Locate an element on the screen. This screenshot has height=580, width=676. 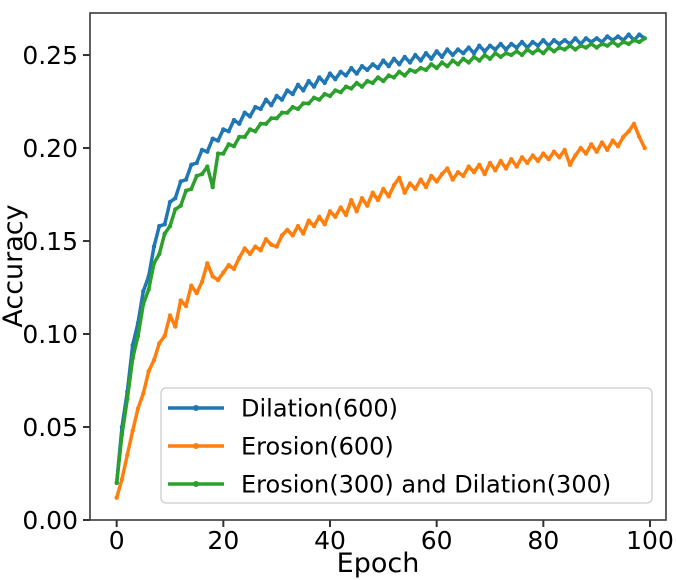
y-axis-label: Accuracy is located at coordinates (14, 265).